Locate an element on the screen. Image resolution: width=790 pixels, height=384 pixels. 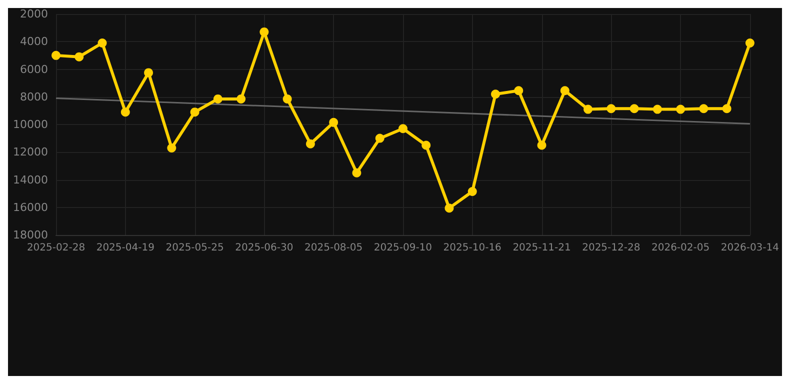
y-tick-label: 10000 is located at coordinates (30, 124).